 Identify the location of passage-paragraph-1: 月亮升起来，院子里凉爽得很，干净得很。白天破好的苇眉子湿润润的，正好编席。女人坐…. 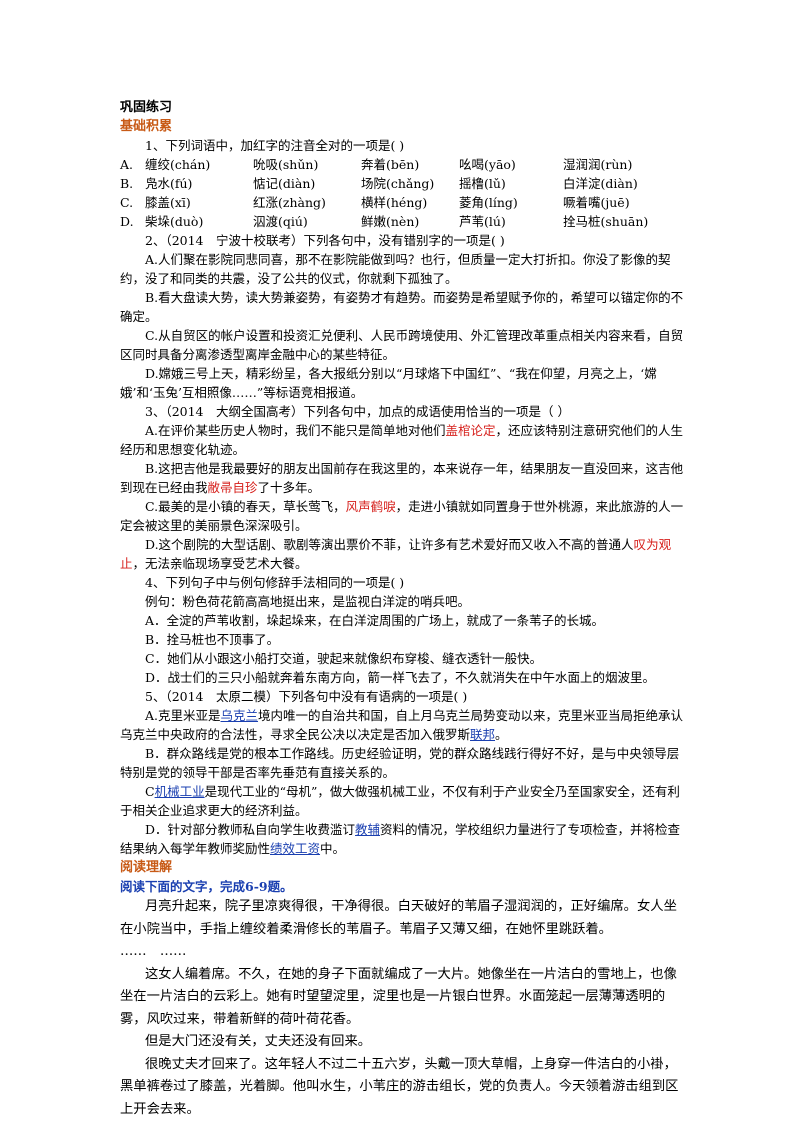
(398, 918).